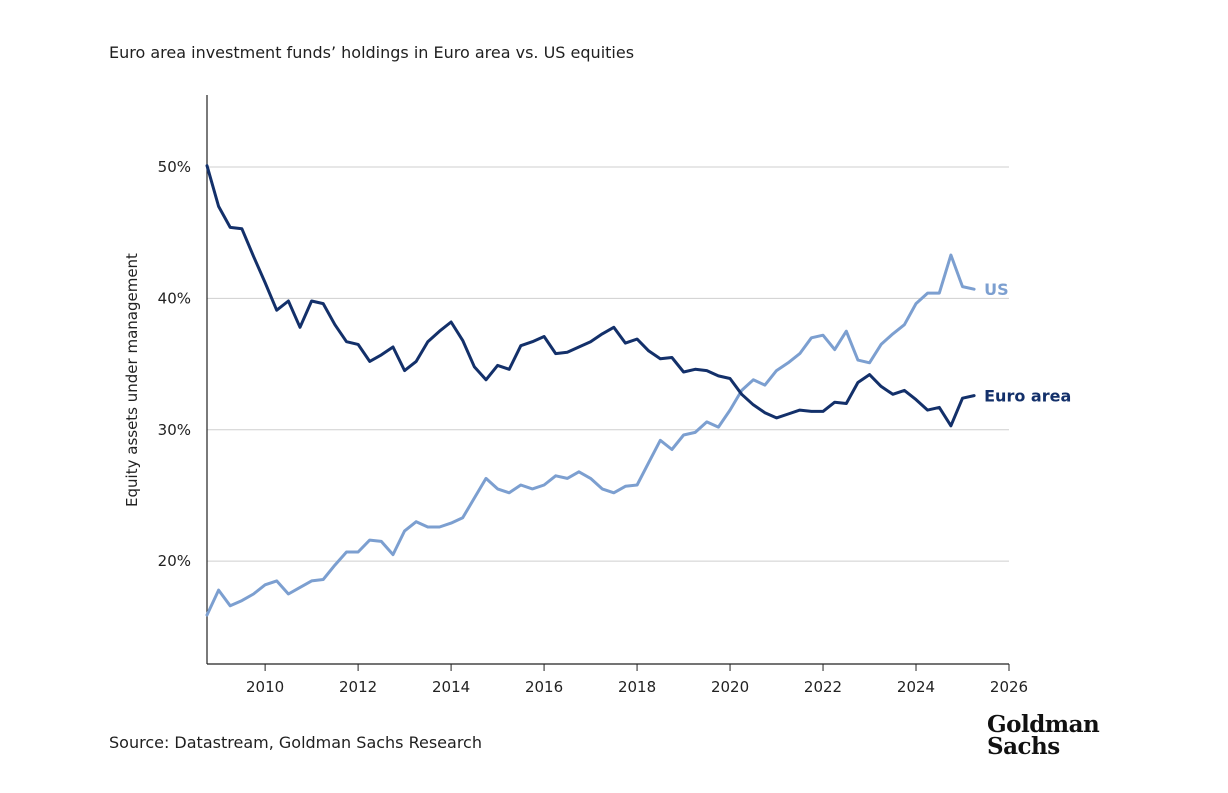 The image size is (1228, 793). Describe the element at coordinates (132, 380) in the screenshot. I see `y-axis-label: Equity assets under management` at that location.